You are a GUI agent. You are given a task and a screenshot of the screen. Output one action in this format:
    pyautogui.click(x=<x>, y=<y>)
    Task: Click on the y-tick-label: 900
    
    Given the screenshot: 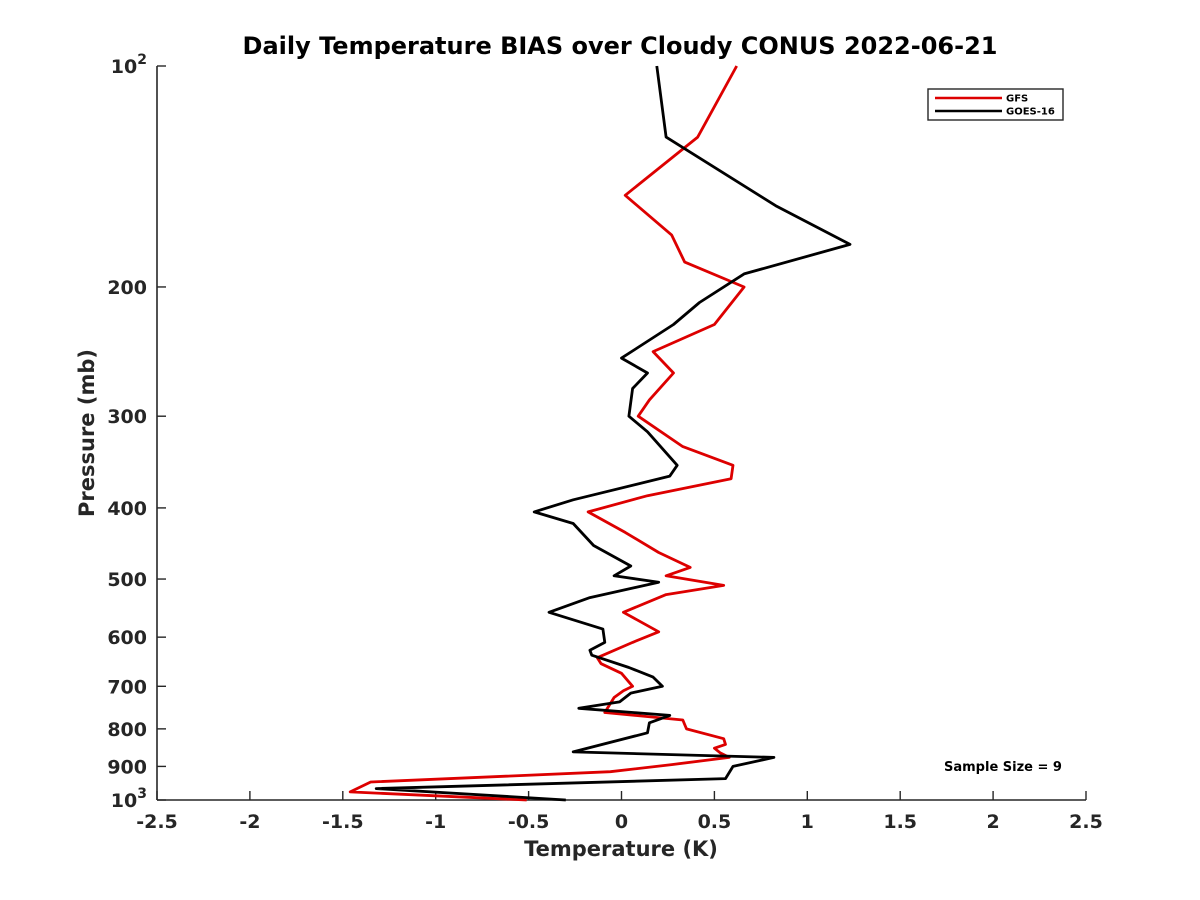 What is the action you would take?
    pyautogui.click(x=127, y=767)
    